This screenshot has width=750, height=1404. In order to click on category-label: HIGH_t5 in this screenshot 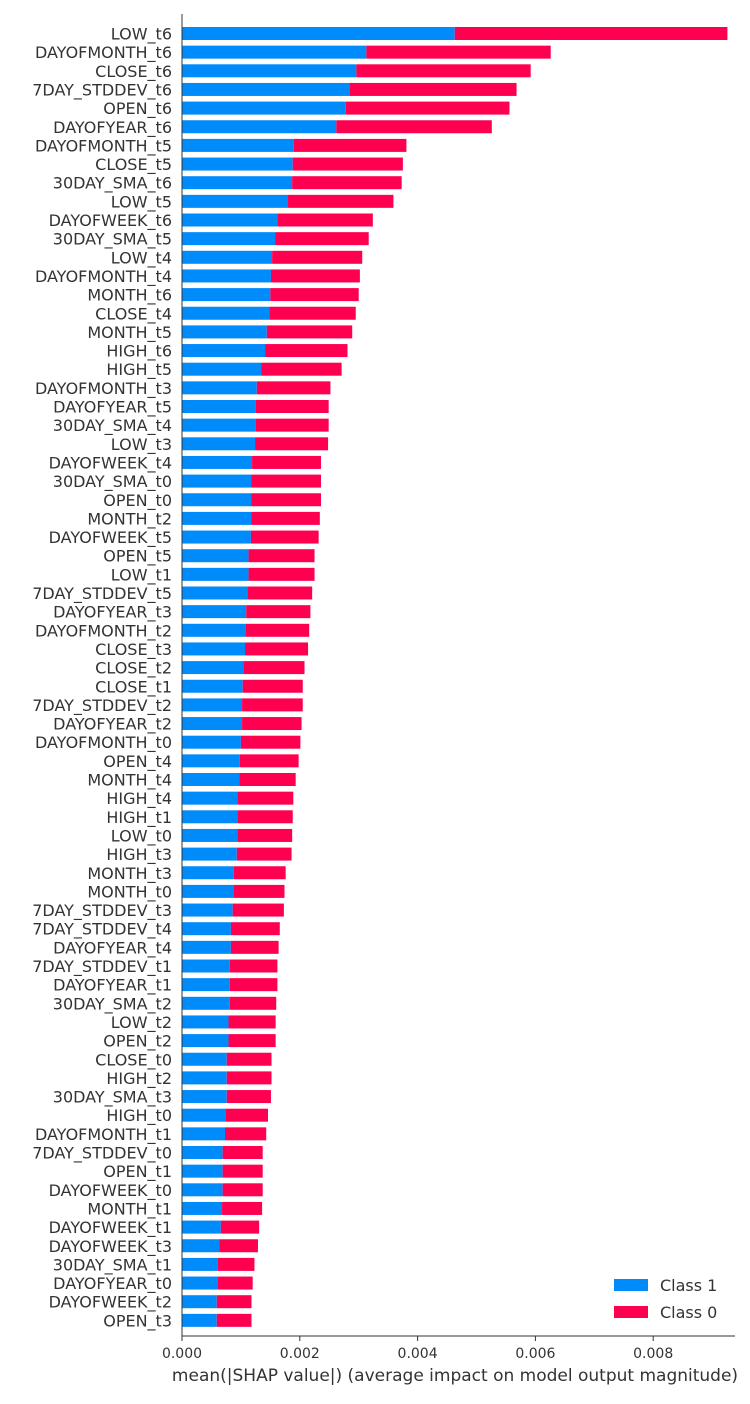, I will do `click(139, 370)`.